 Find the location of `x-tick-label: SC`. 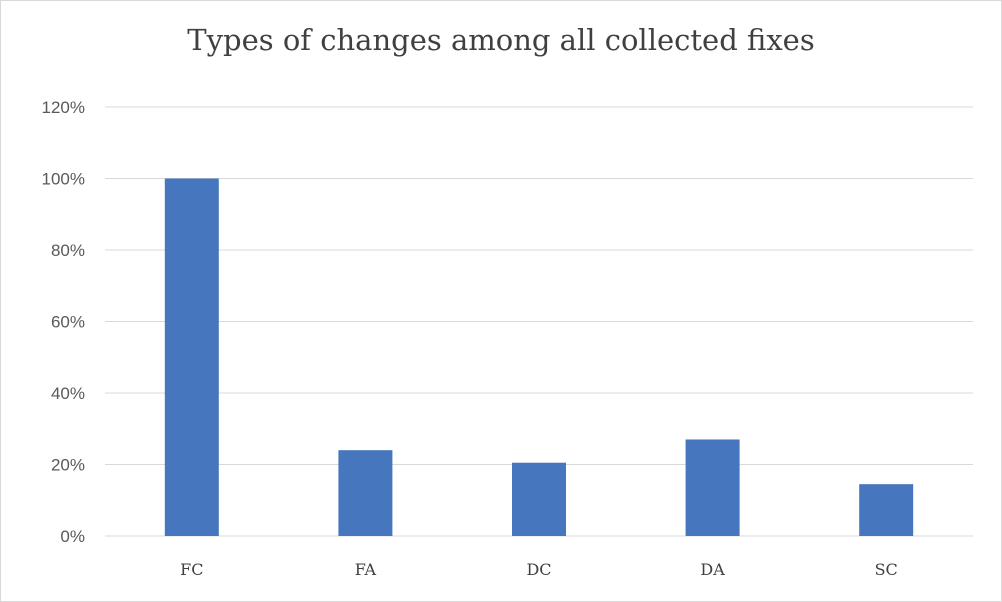

x-tick-label: SC is located at coordinates (886, 569).